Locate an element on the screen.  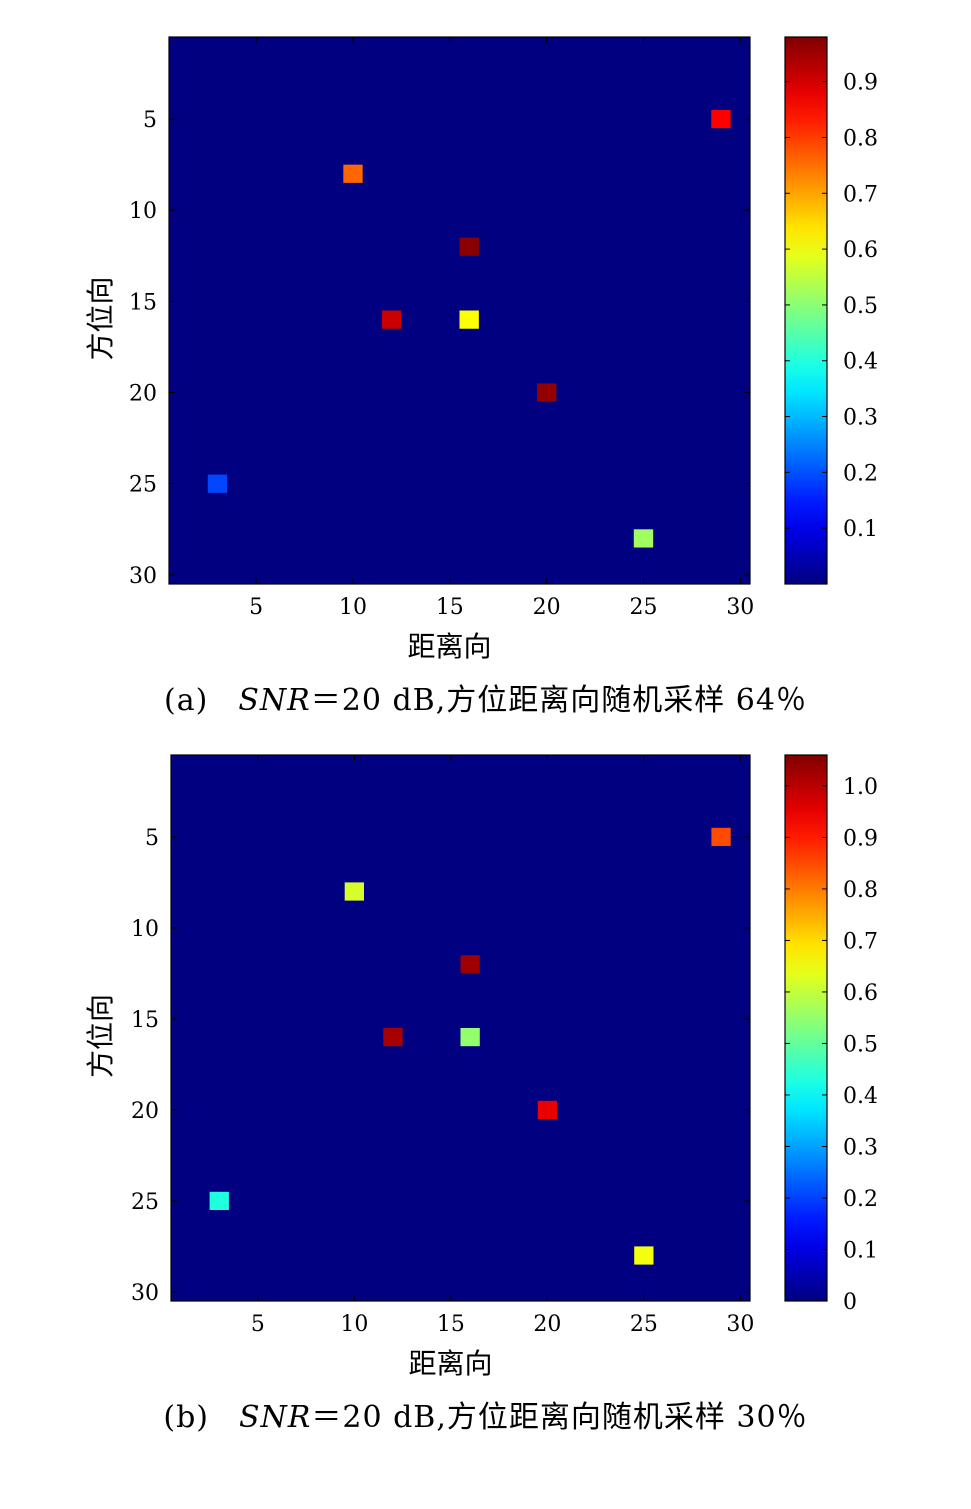
caption-a: (a) SNR＝20 dB,方位距离向随机采样 64％ is located at coordinates (485, 697).